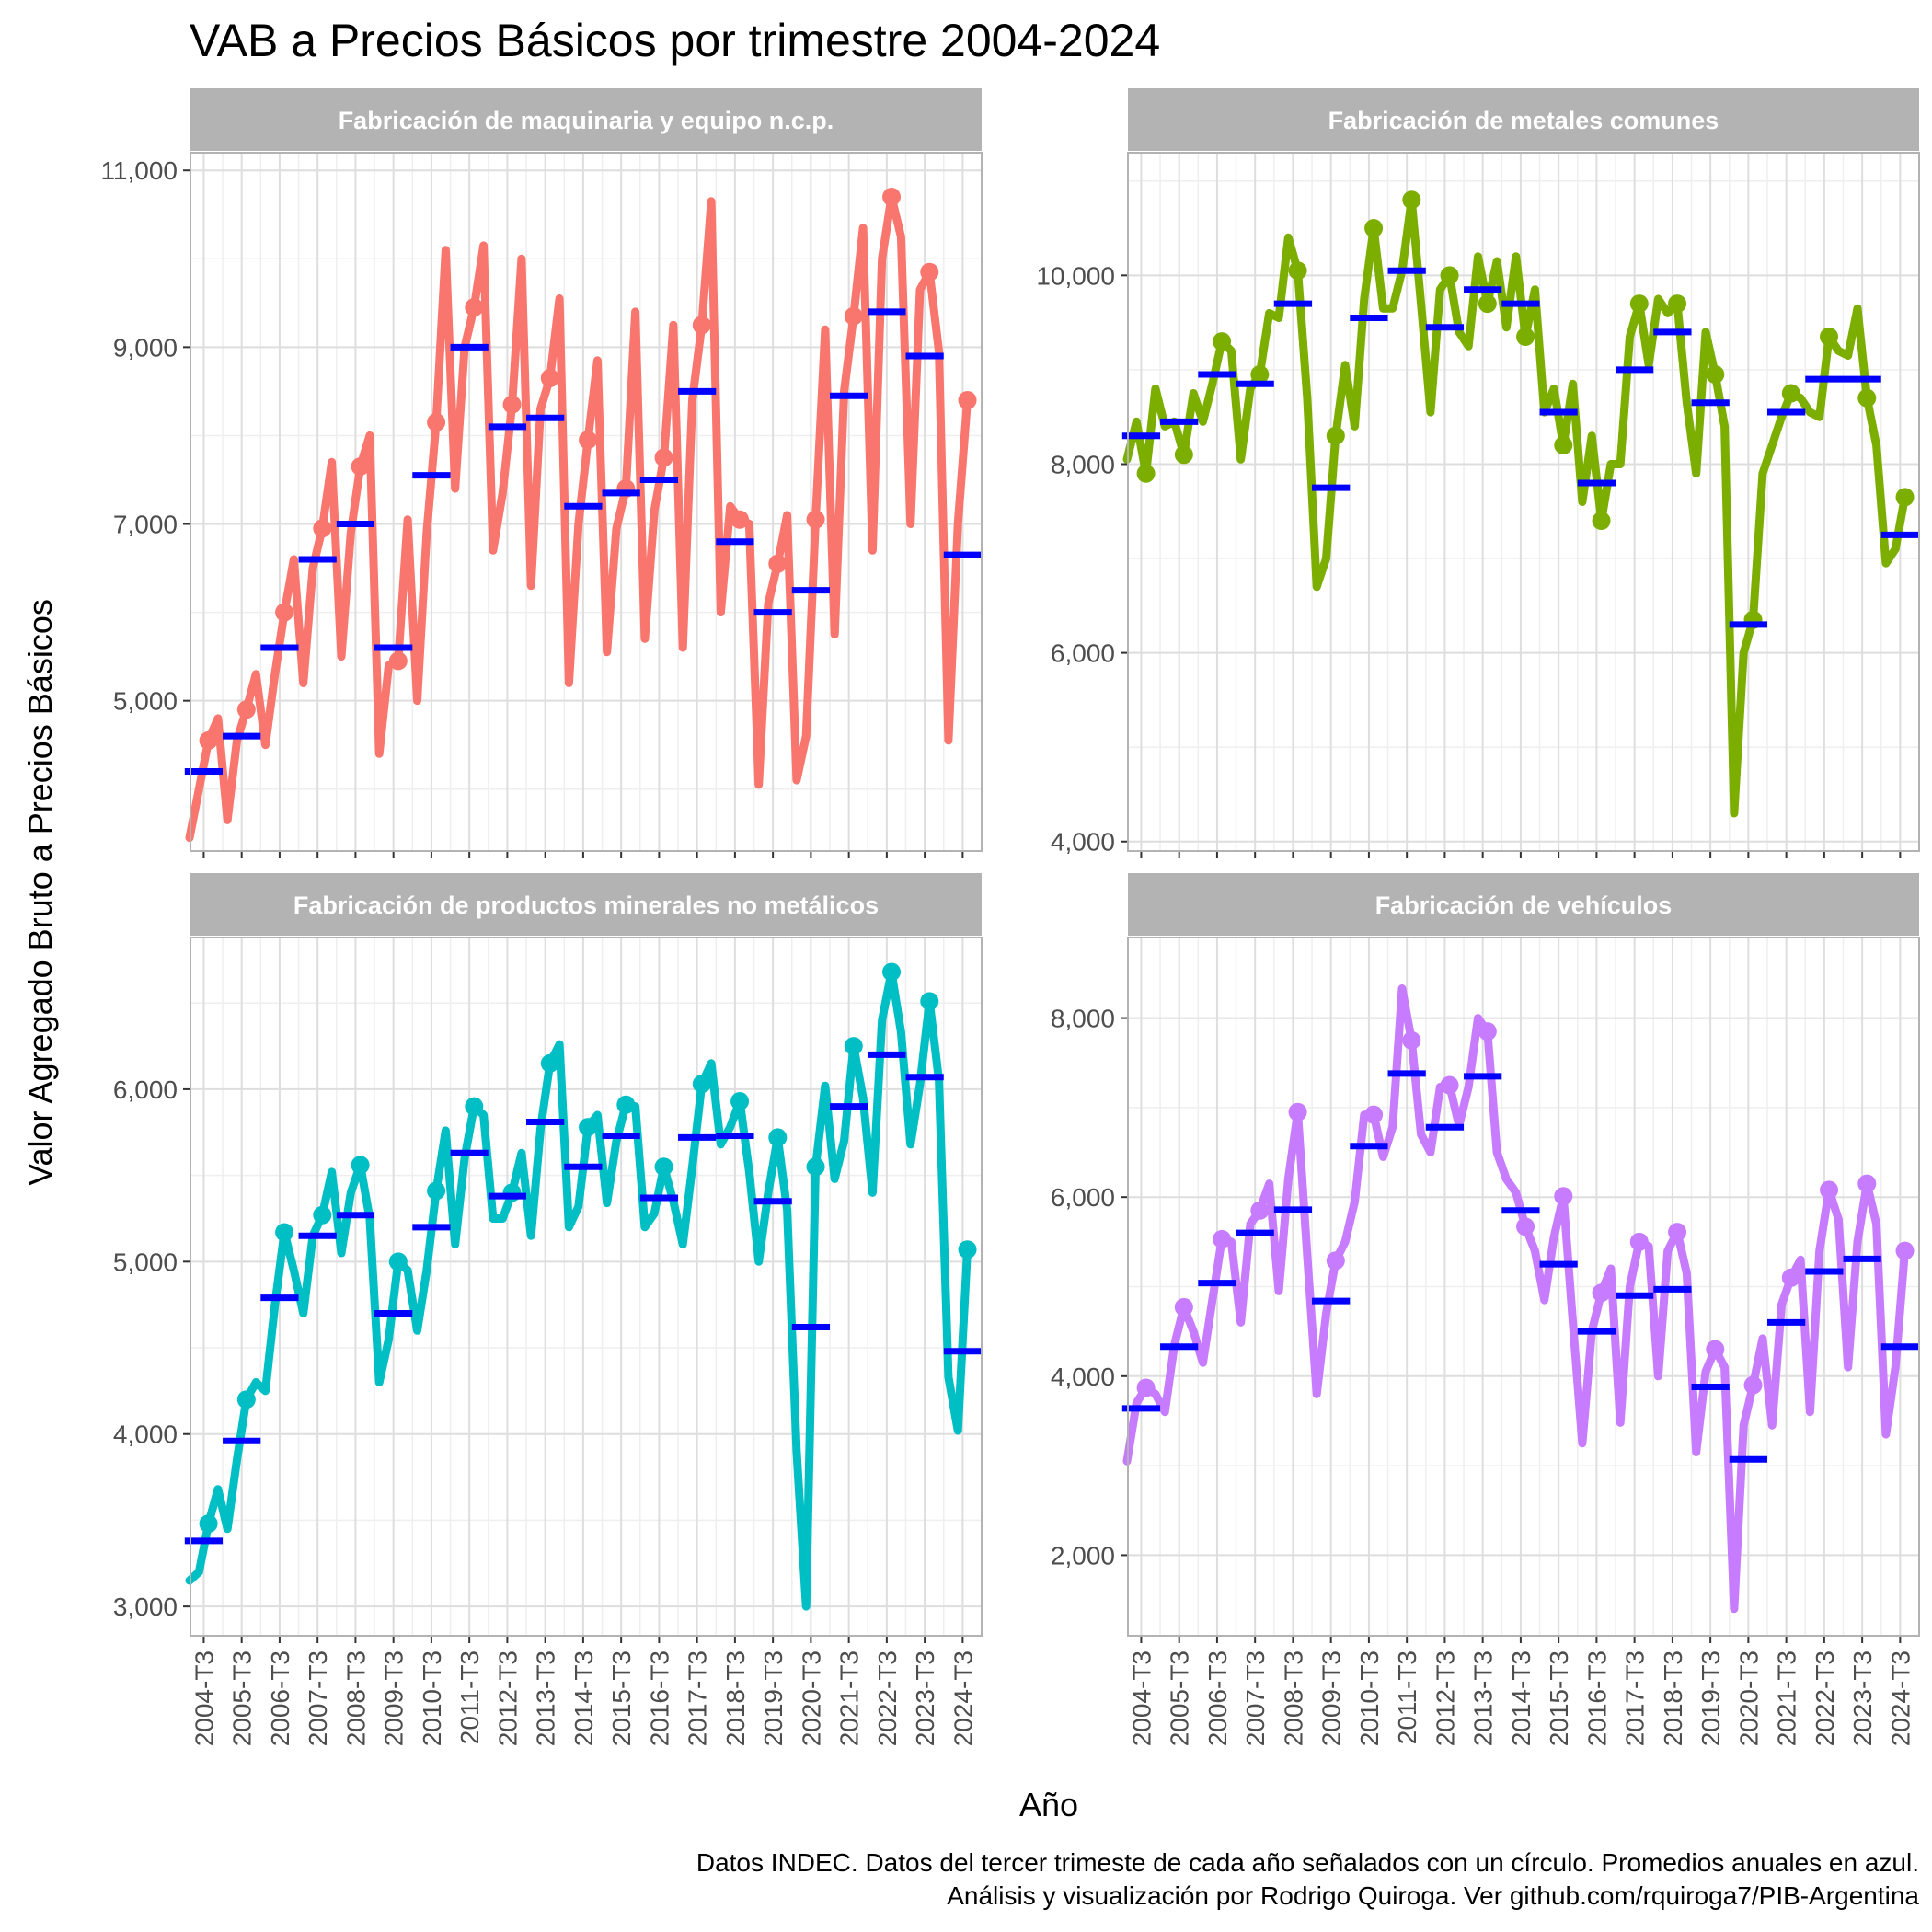 This screenshot has height=1932, width=1932. What do you see at coordinates (811, 1698) in the screenshot?
I see `x-tick-label: 2020-T3` at bounding box center [811, 1698].